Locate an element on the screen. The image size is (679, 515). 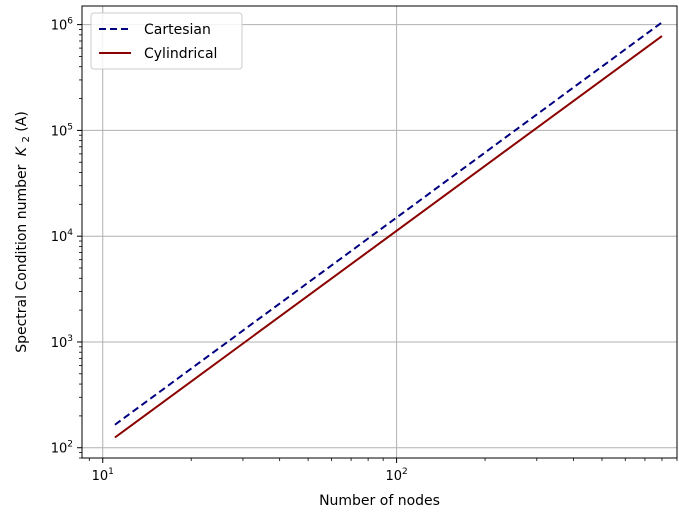
legend-label-cartesian: Cartesian is located at coordinates (177, 30).